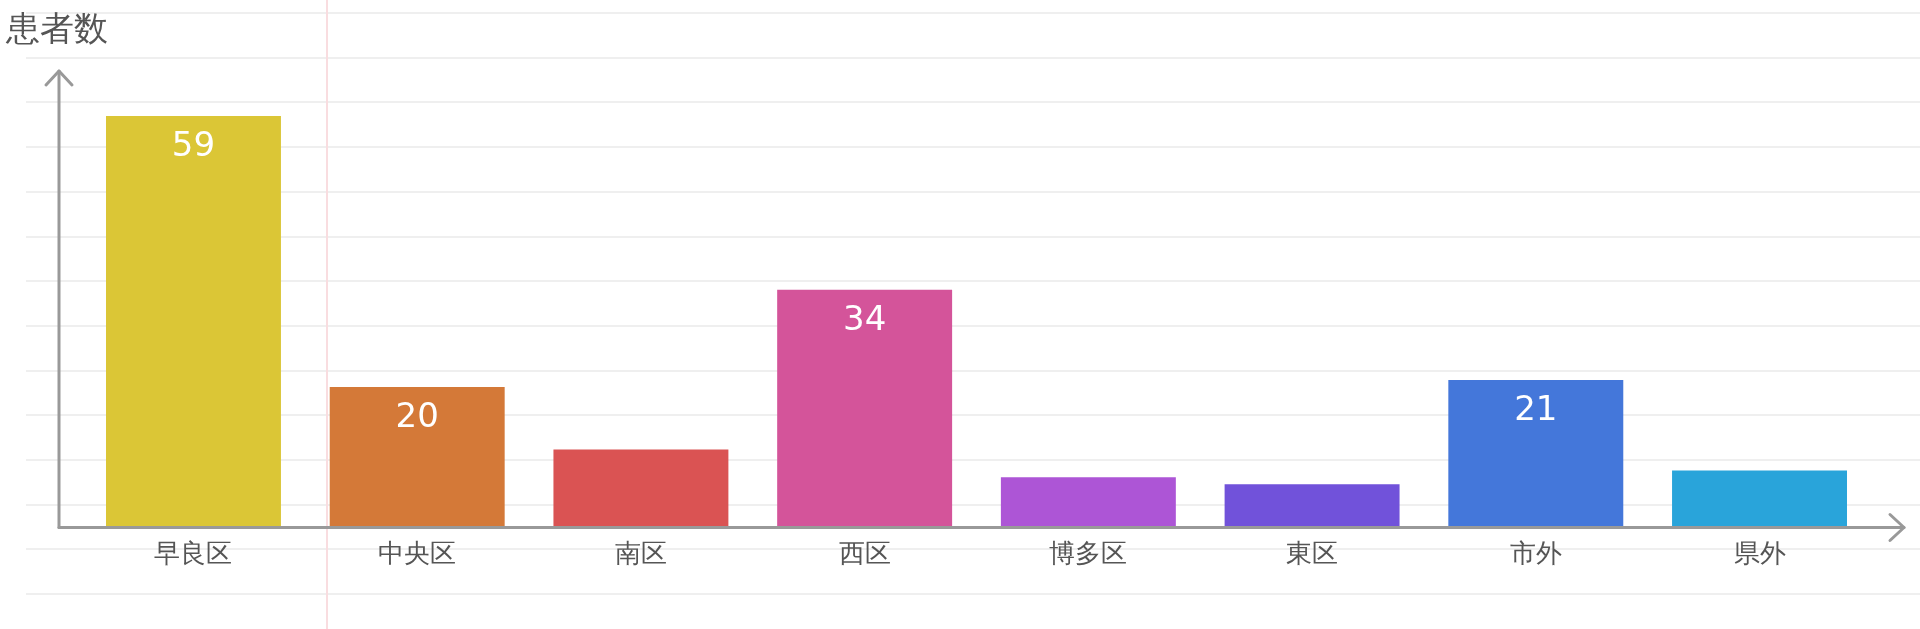  I want to click on x-tick-label: 南区, so click(640, 552).